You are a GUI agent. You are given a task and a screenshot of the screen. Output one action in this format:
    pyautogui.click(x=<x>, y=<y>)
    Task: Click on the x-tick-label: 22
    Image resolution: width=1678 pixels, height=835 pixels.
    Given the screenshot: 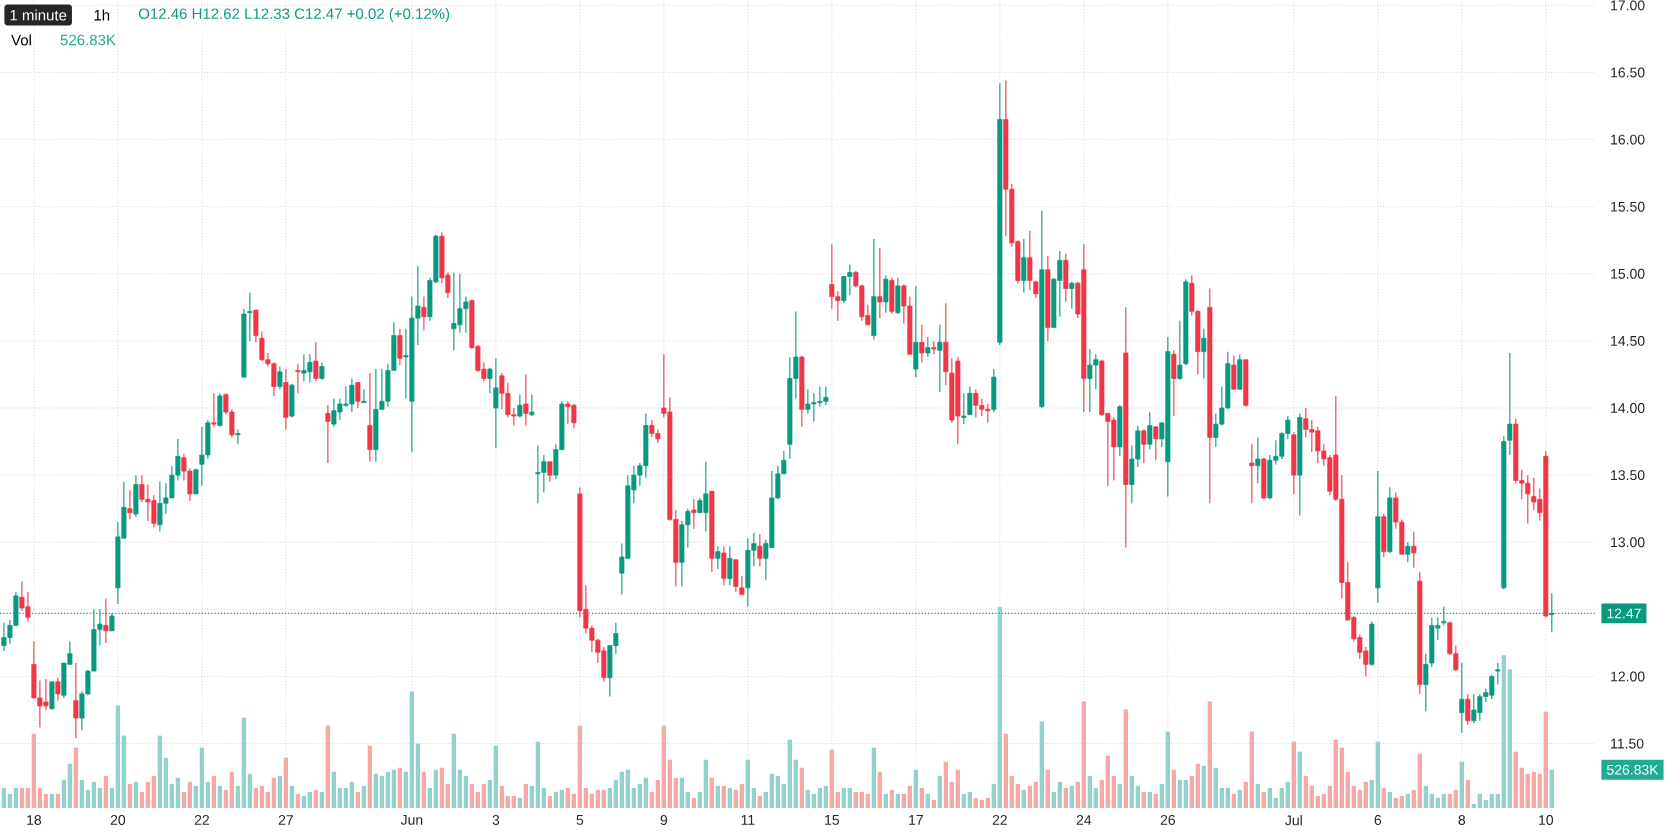 What is the action you would take?
    pyautogui.click(x=201, y=820)
    